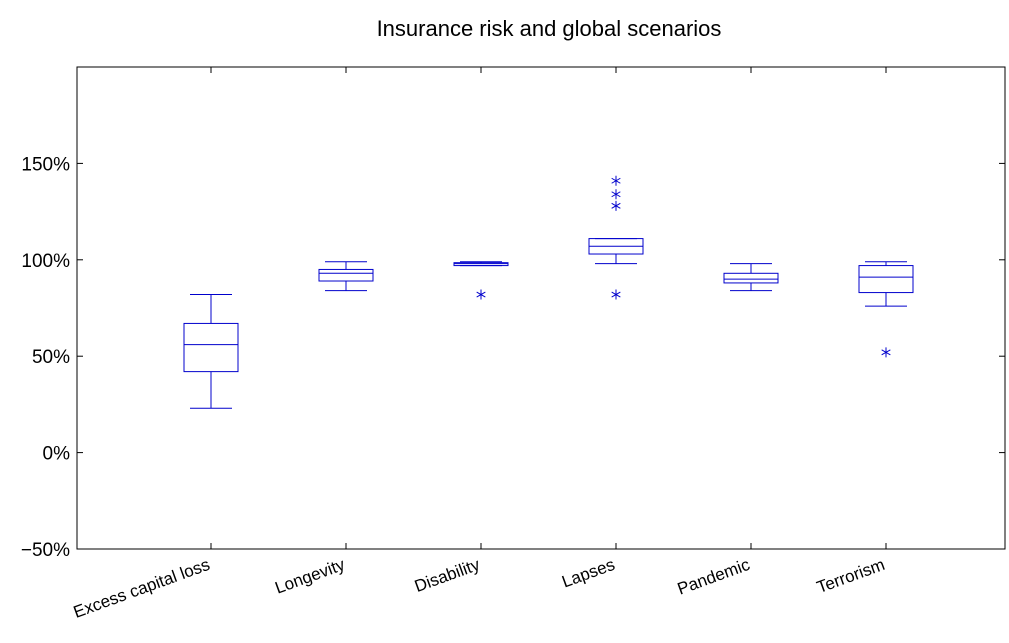  I want to click on chart-title: Insurance risk and global scenarios, so click(549, 28).